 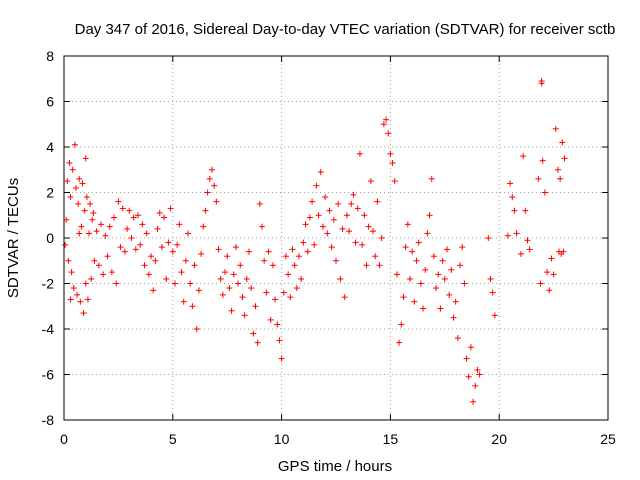 I want to click on y-tick-label: -8, so click(x=48, y=420).